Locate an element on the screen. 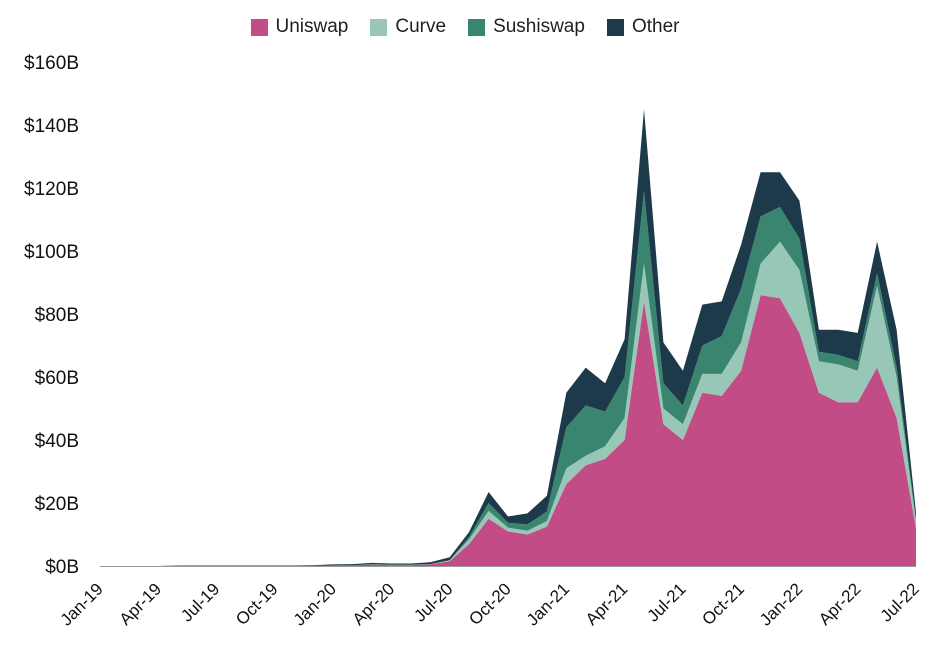 Image resolution: width=930 pixels, height=656 pixels. y-tick-label: $80B is located at coordinates (57, 315).